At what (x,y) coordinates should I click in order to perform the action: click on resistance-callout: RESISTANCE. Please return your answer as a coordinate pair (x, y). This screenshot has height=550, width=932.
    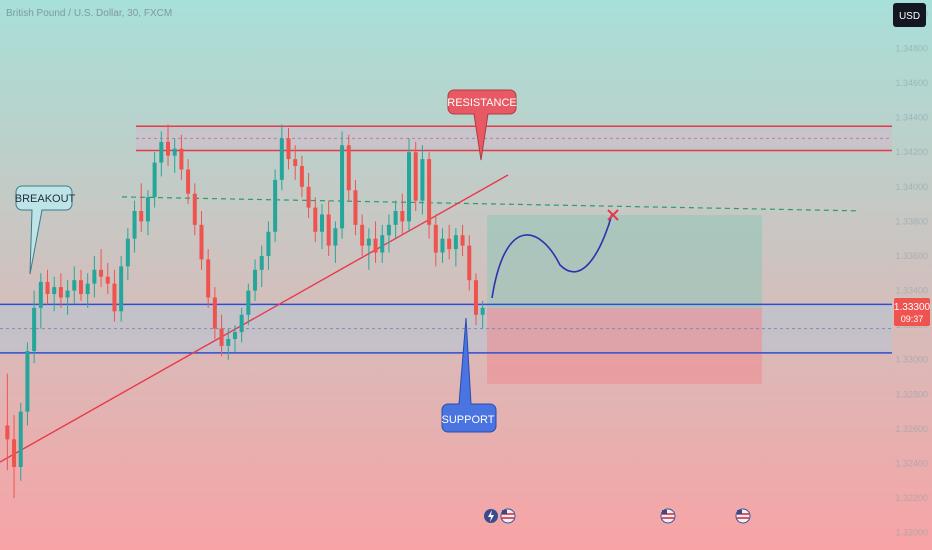
    Looking at the image, I should click on (482, 125).